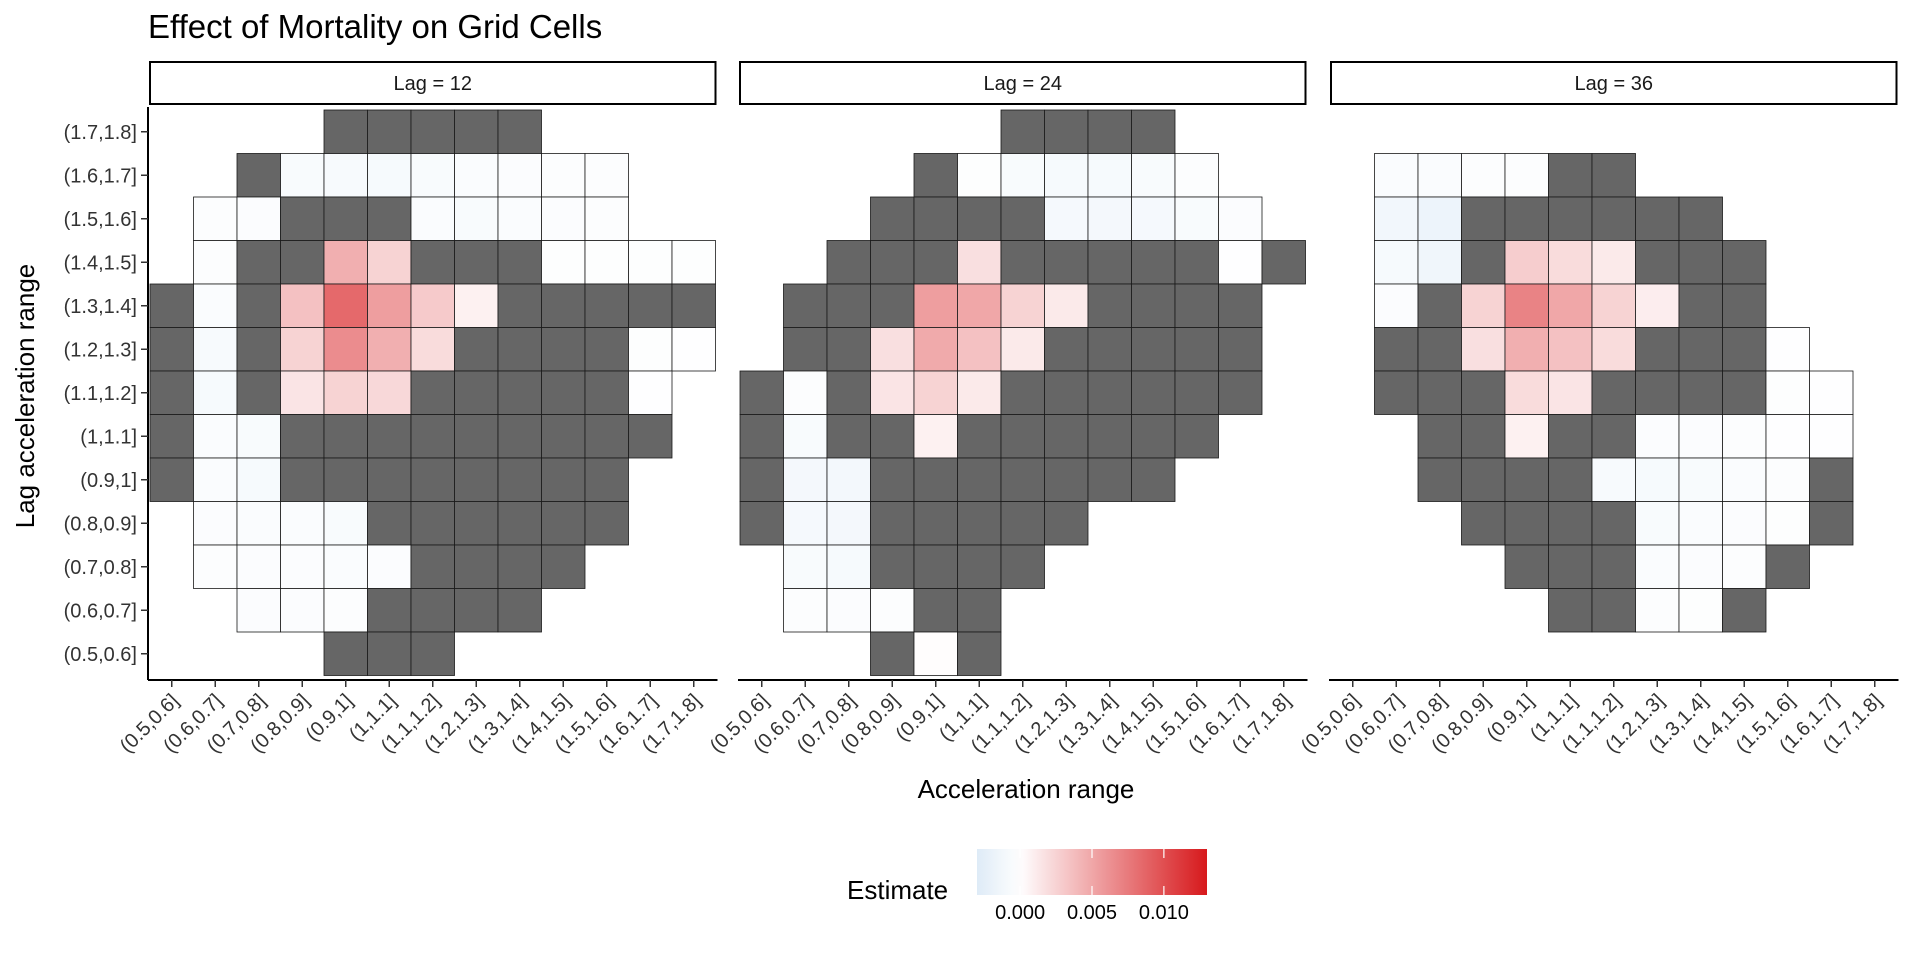 The width and height of the screenshot is (1920, 960). I want to click on legend-tick-label: 0.000, so click(1020, 913).